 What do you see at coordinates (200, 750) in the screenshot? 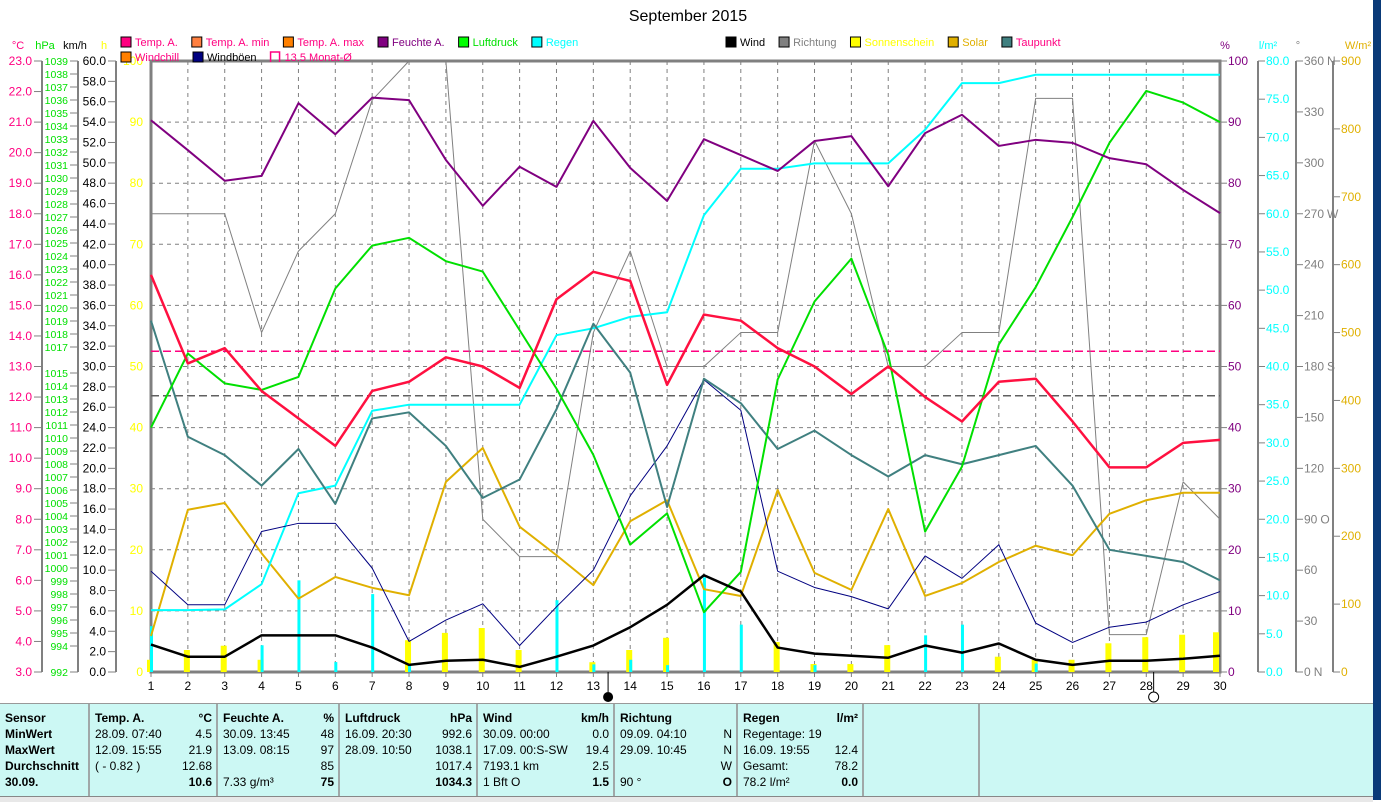
I see `stats-cell: 21.9` at bounding box center [200, 750].